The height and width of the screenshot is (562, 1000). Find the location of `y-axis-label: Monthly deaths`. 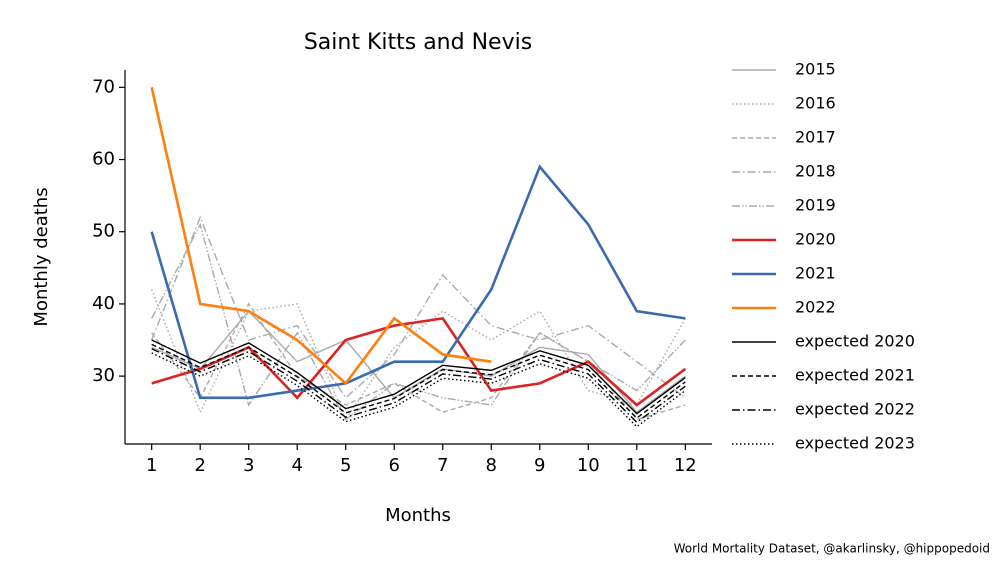

y-axis-label: Monthly deaths is located at coordinates (41, 256).